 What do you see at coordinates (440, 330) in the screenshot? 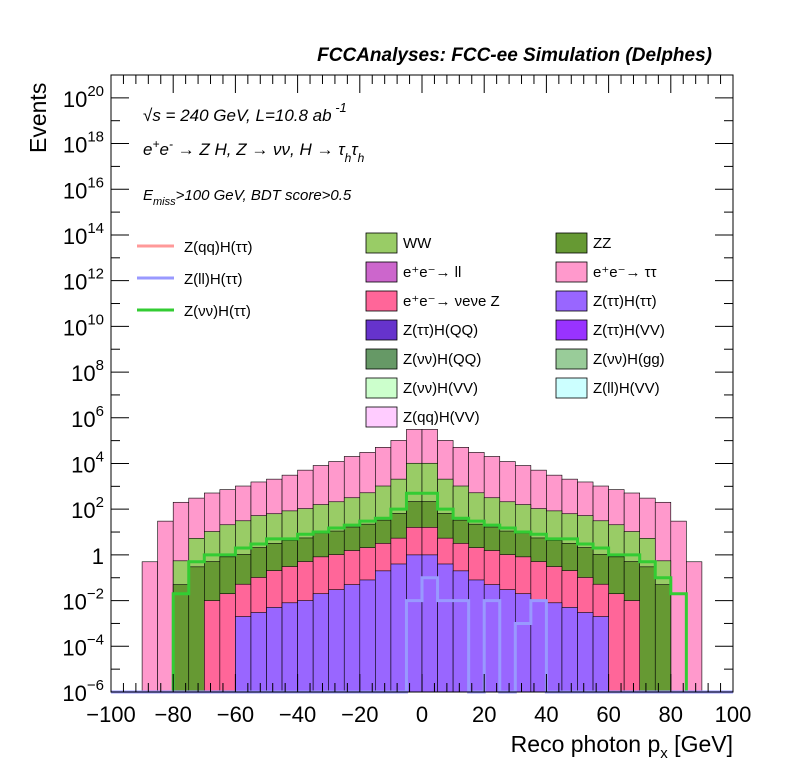
I see `legend-label: Z(ττ)H(QQ)` at bounding box center [440, 330].